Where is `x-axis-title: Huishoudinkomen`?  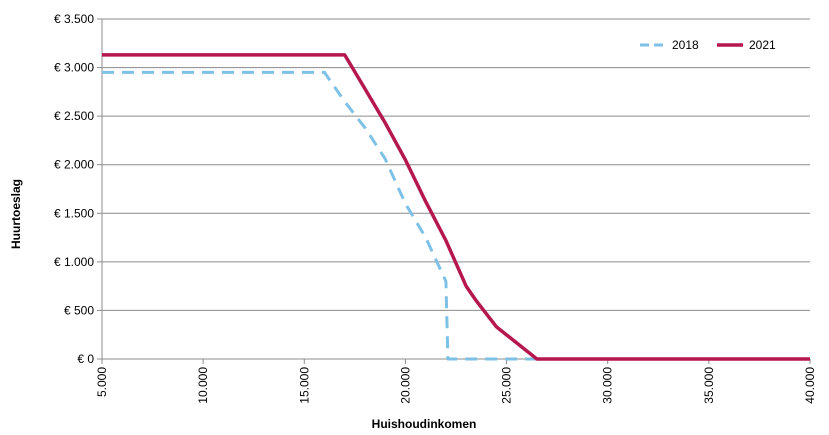
x-axis-title: Huishoudinkomen is located at coordinates (424, 424).